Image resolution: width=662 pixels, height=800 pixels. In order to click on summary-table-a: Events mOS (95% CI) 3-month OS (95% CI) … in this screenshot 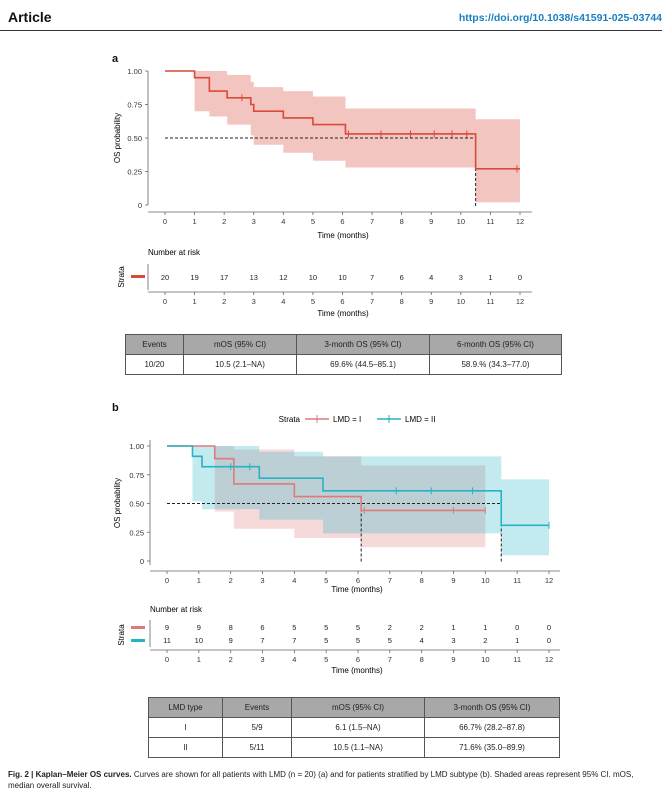, I will do `click(343, 354)`.